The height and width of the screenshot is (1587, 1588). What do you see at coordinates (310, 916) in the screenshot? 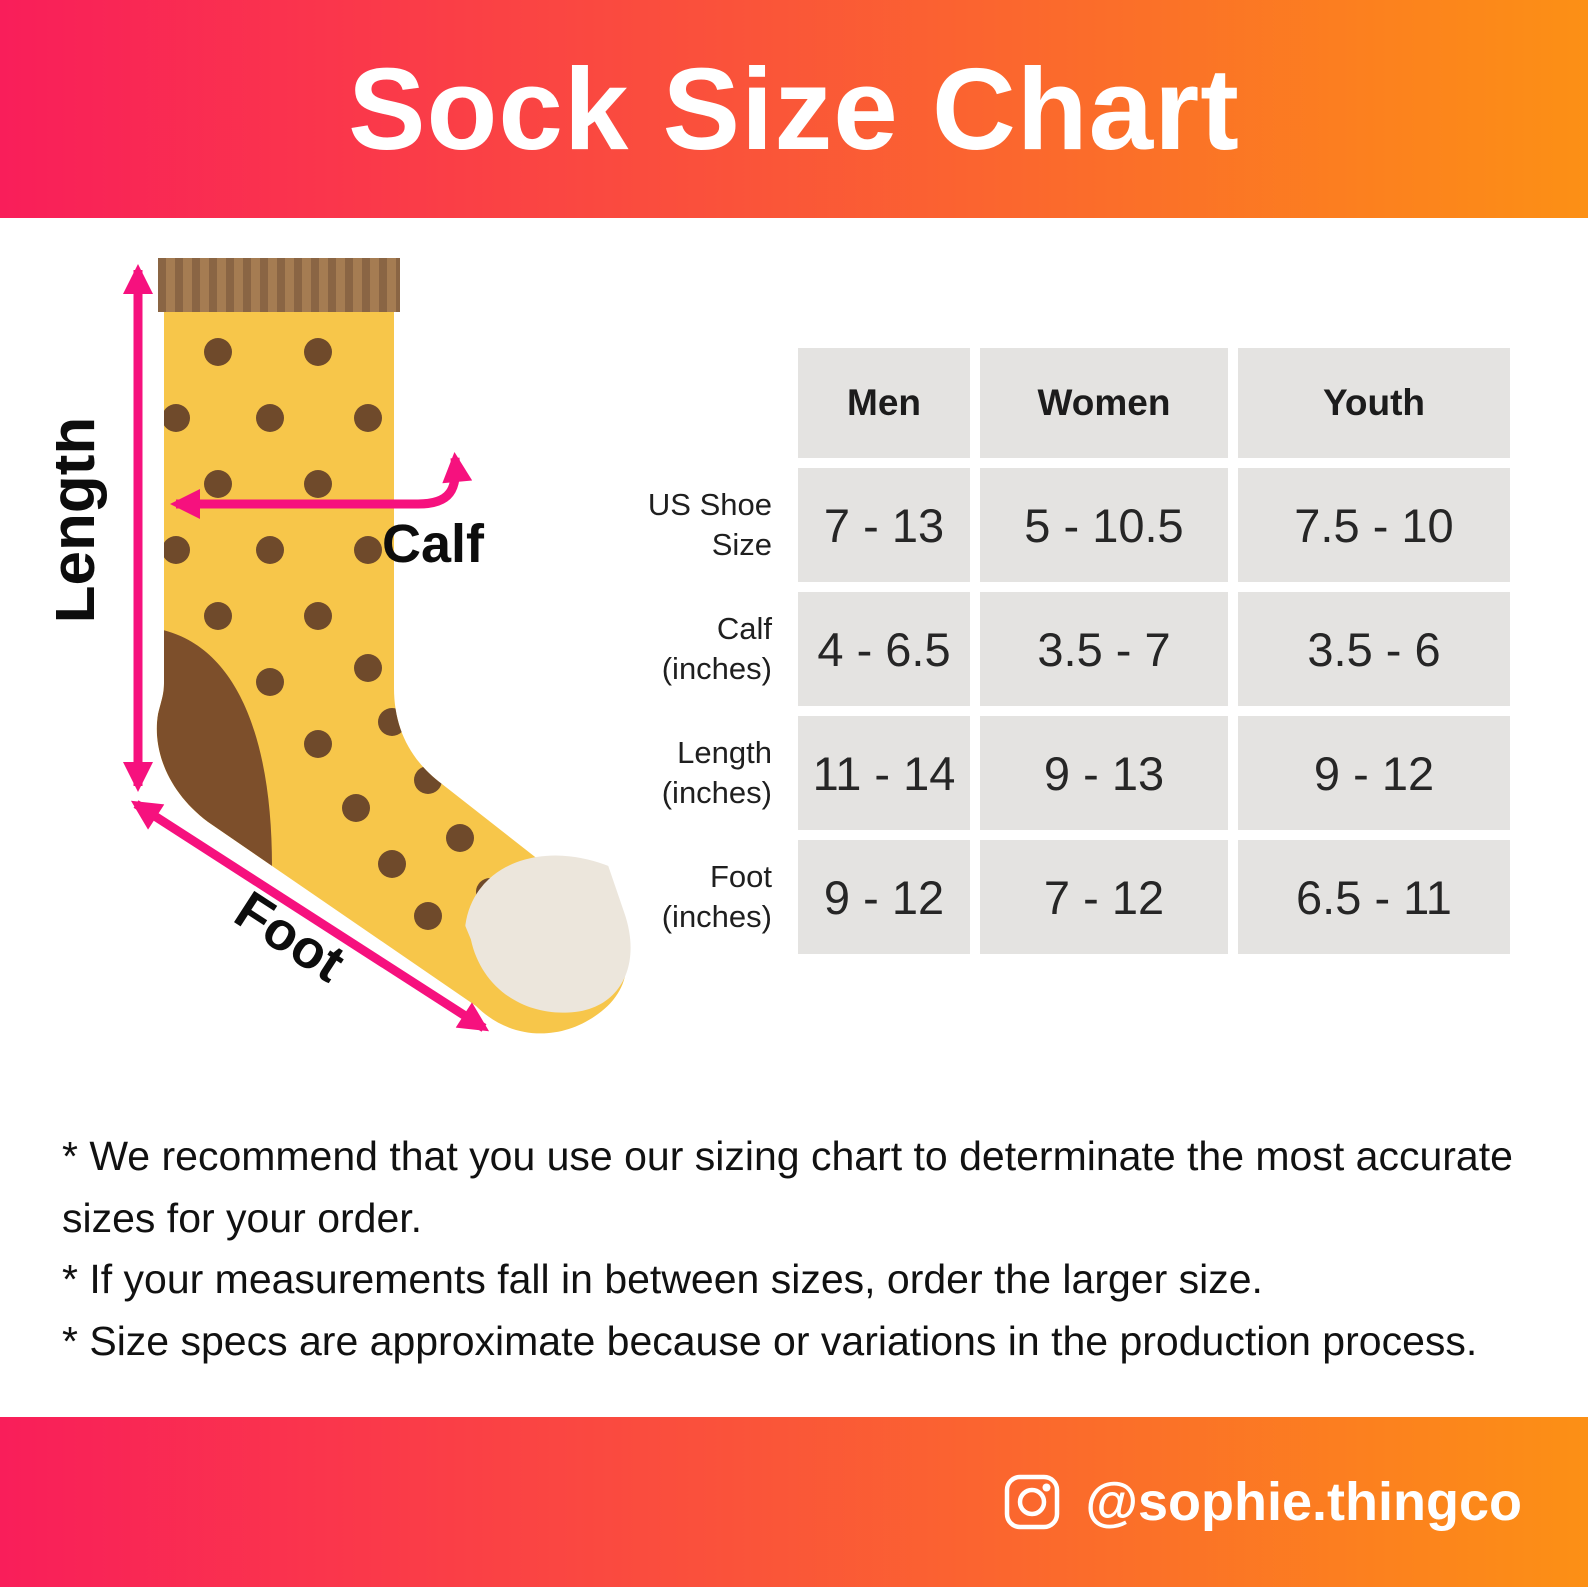
I see `foot-arrow` at bounding box center [310, 916].